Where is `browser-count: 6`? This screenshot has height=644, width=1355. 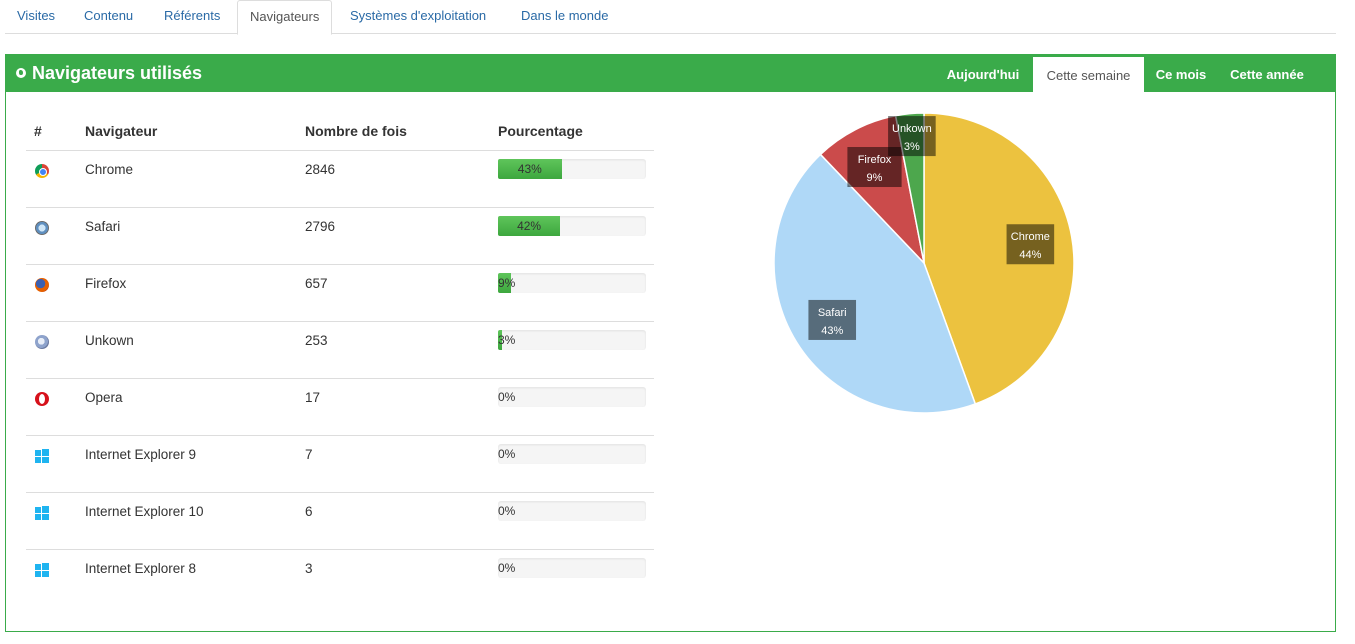 browser-count: 6 is located at coordinates (309, 511).